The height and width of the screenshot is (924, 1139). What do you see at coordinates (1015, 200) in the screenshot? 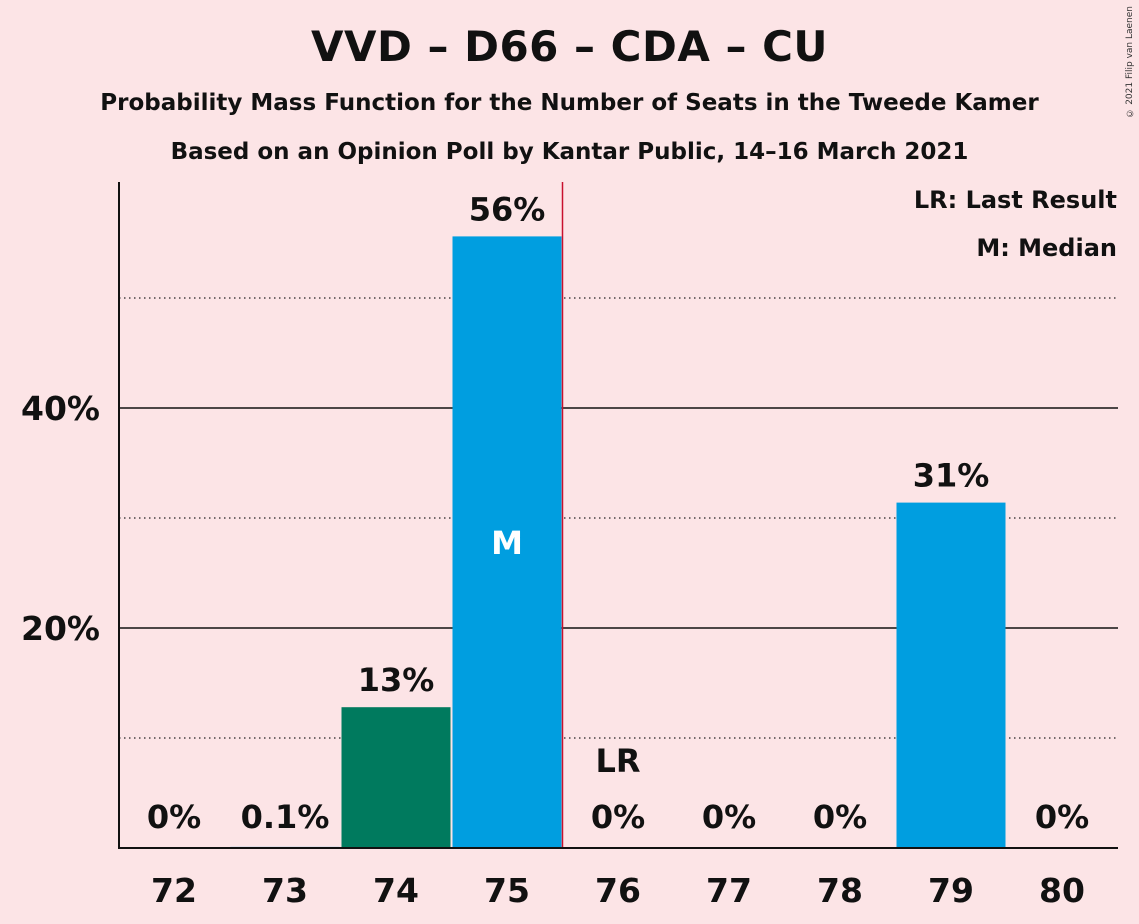
I see `legend-last-result: LR: Last Result` at bounding box center [1015, 200].